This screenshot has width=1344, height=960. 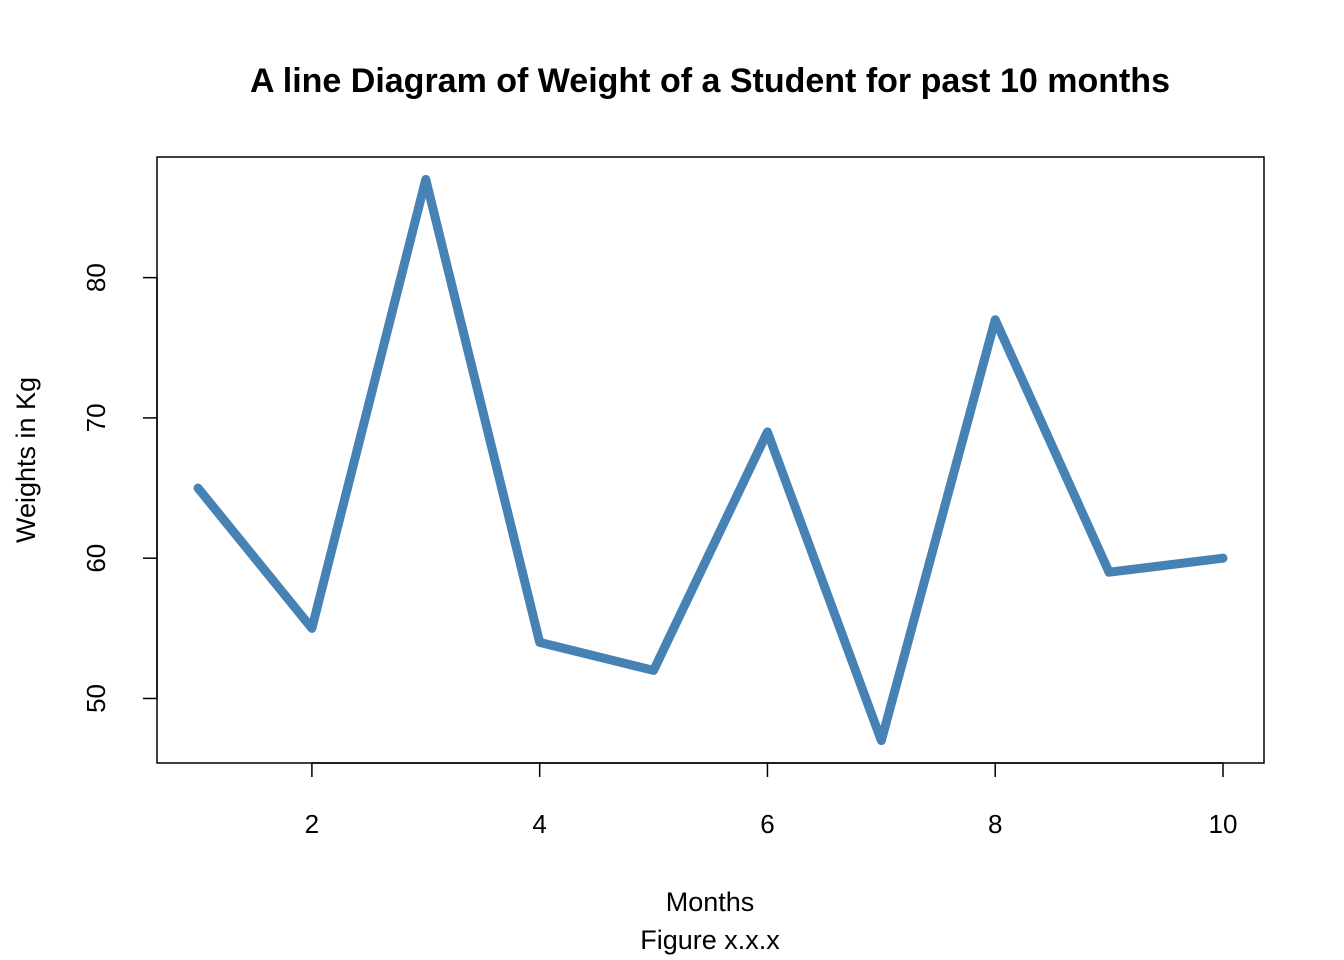 What do you see at coordinates (771, 800) in the screenshot?
I see `x-axis: 2 4 6 8 10` at bounding box center [771, 800].